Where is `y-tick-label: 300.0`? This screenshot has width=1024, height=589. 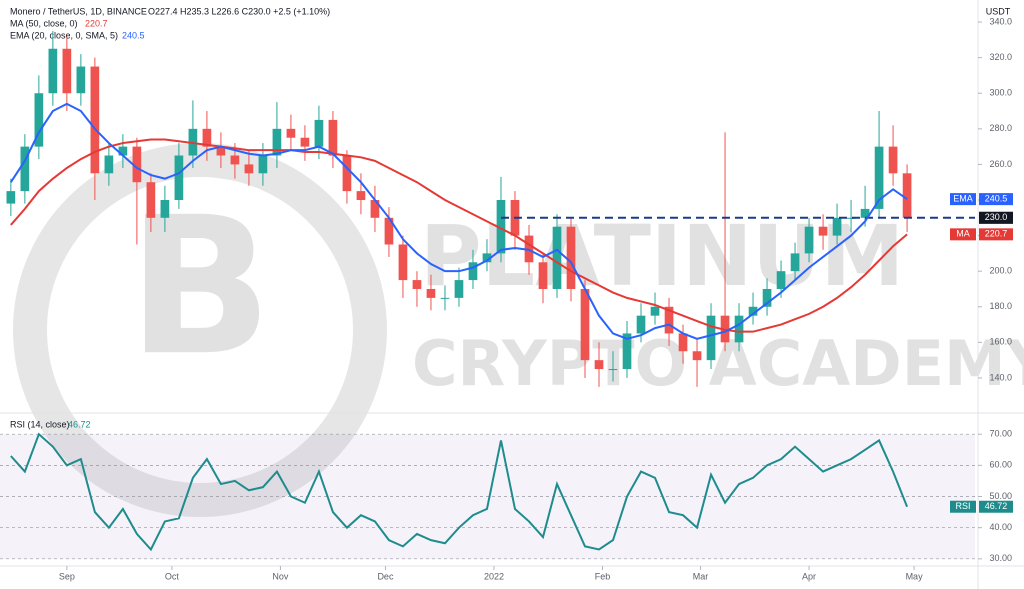 y-tick-label: 300.0 is located at coordinates (1000, 93).